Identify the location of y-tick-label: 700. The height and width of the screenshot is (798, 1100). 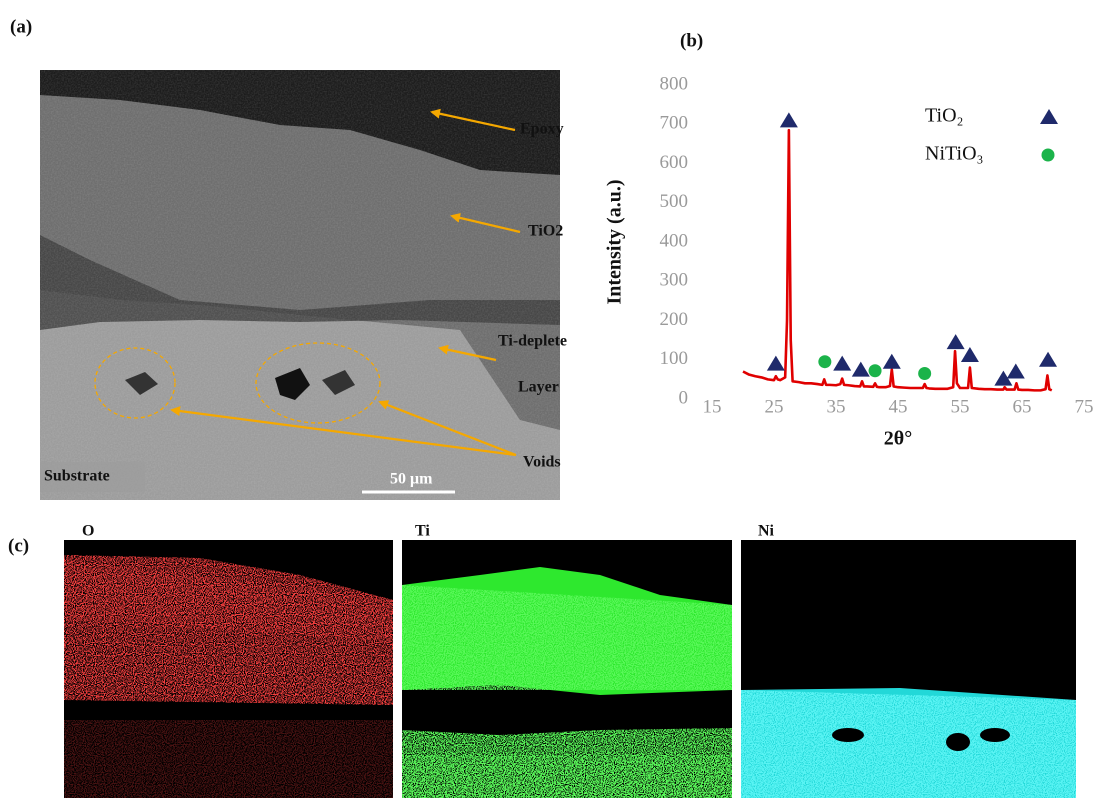
(674, 123).